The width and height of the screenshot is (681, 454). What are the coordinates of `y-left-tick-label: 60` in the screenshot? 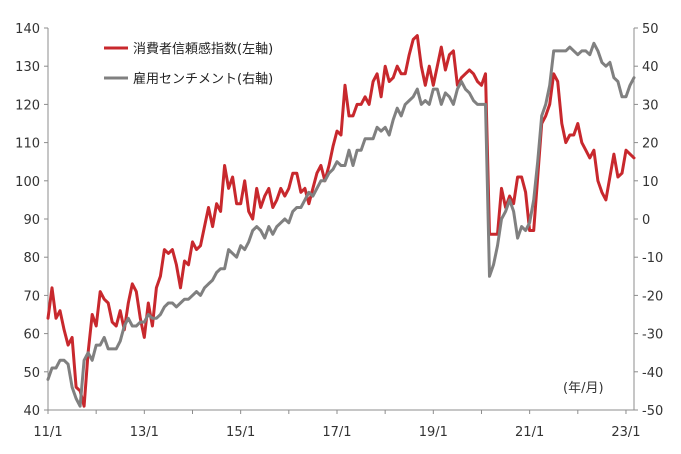 It's located at (31, 335).